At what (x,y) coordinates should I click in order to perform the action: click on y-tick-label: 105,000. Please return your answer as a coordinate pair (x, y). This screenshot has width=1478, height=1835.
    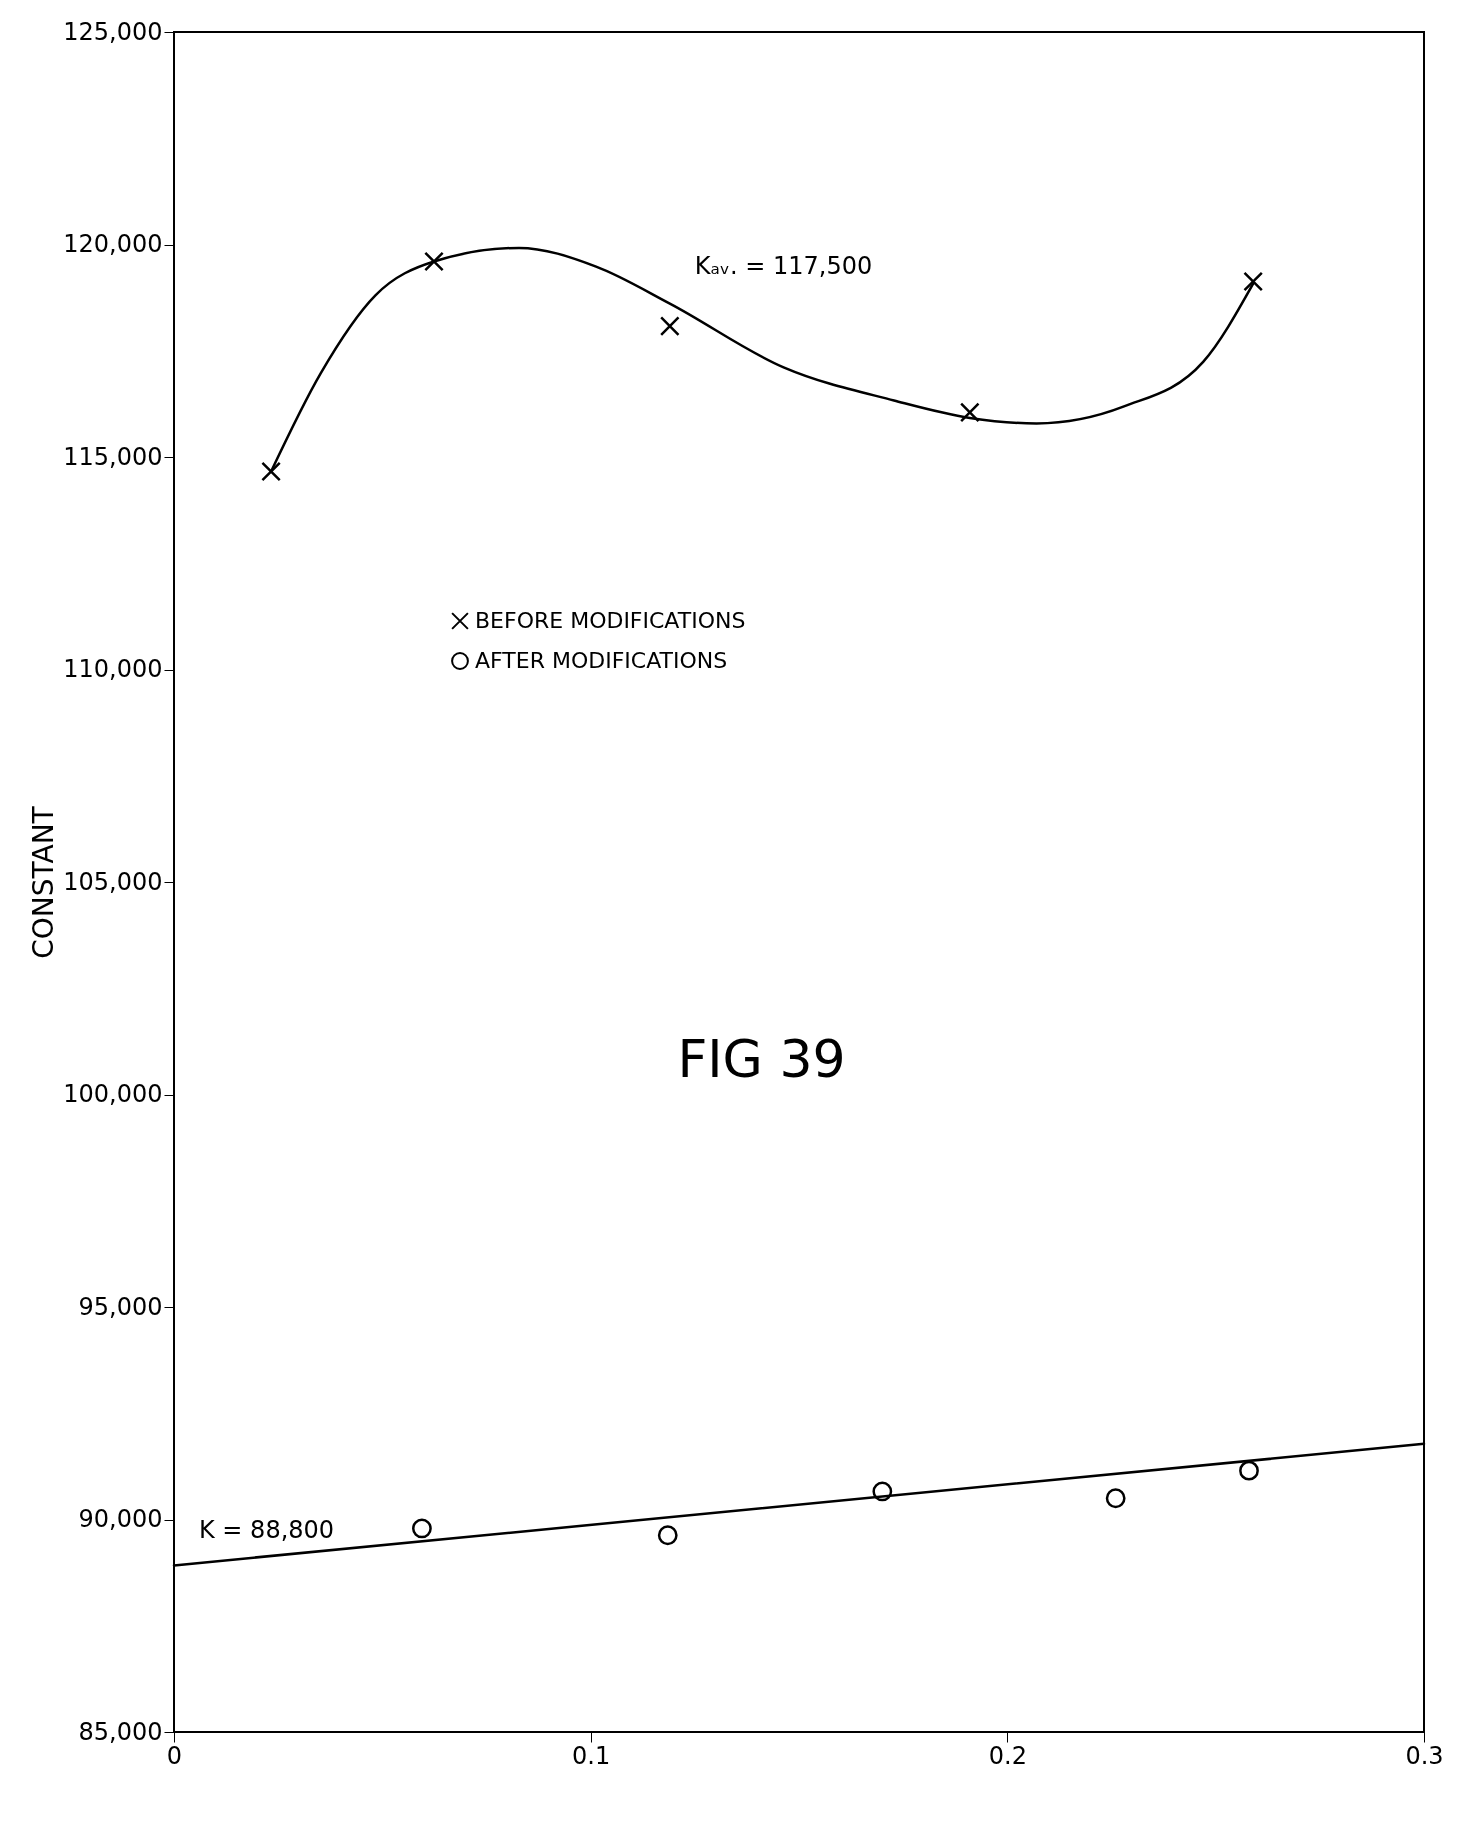
    Looking at the image, I should click on (113, 881).